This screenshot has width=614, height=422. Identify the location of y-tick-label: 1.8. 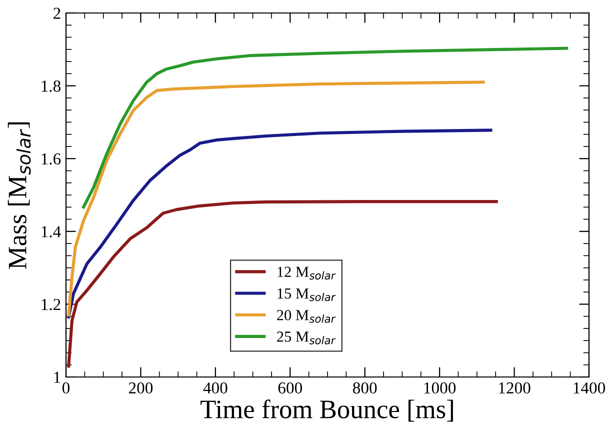
(51, 86).